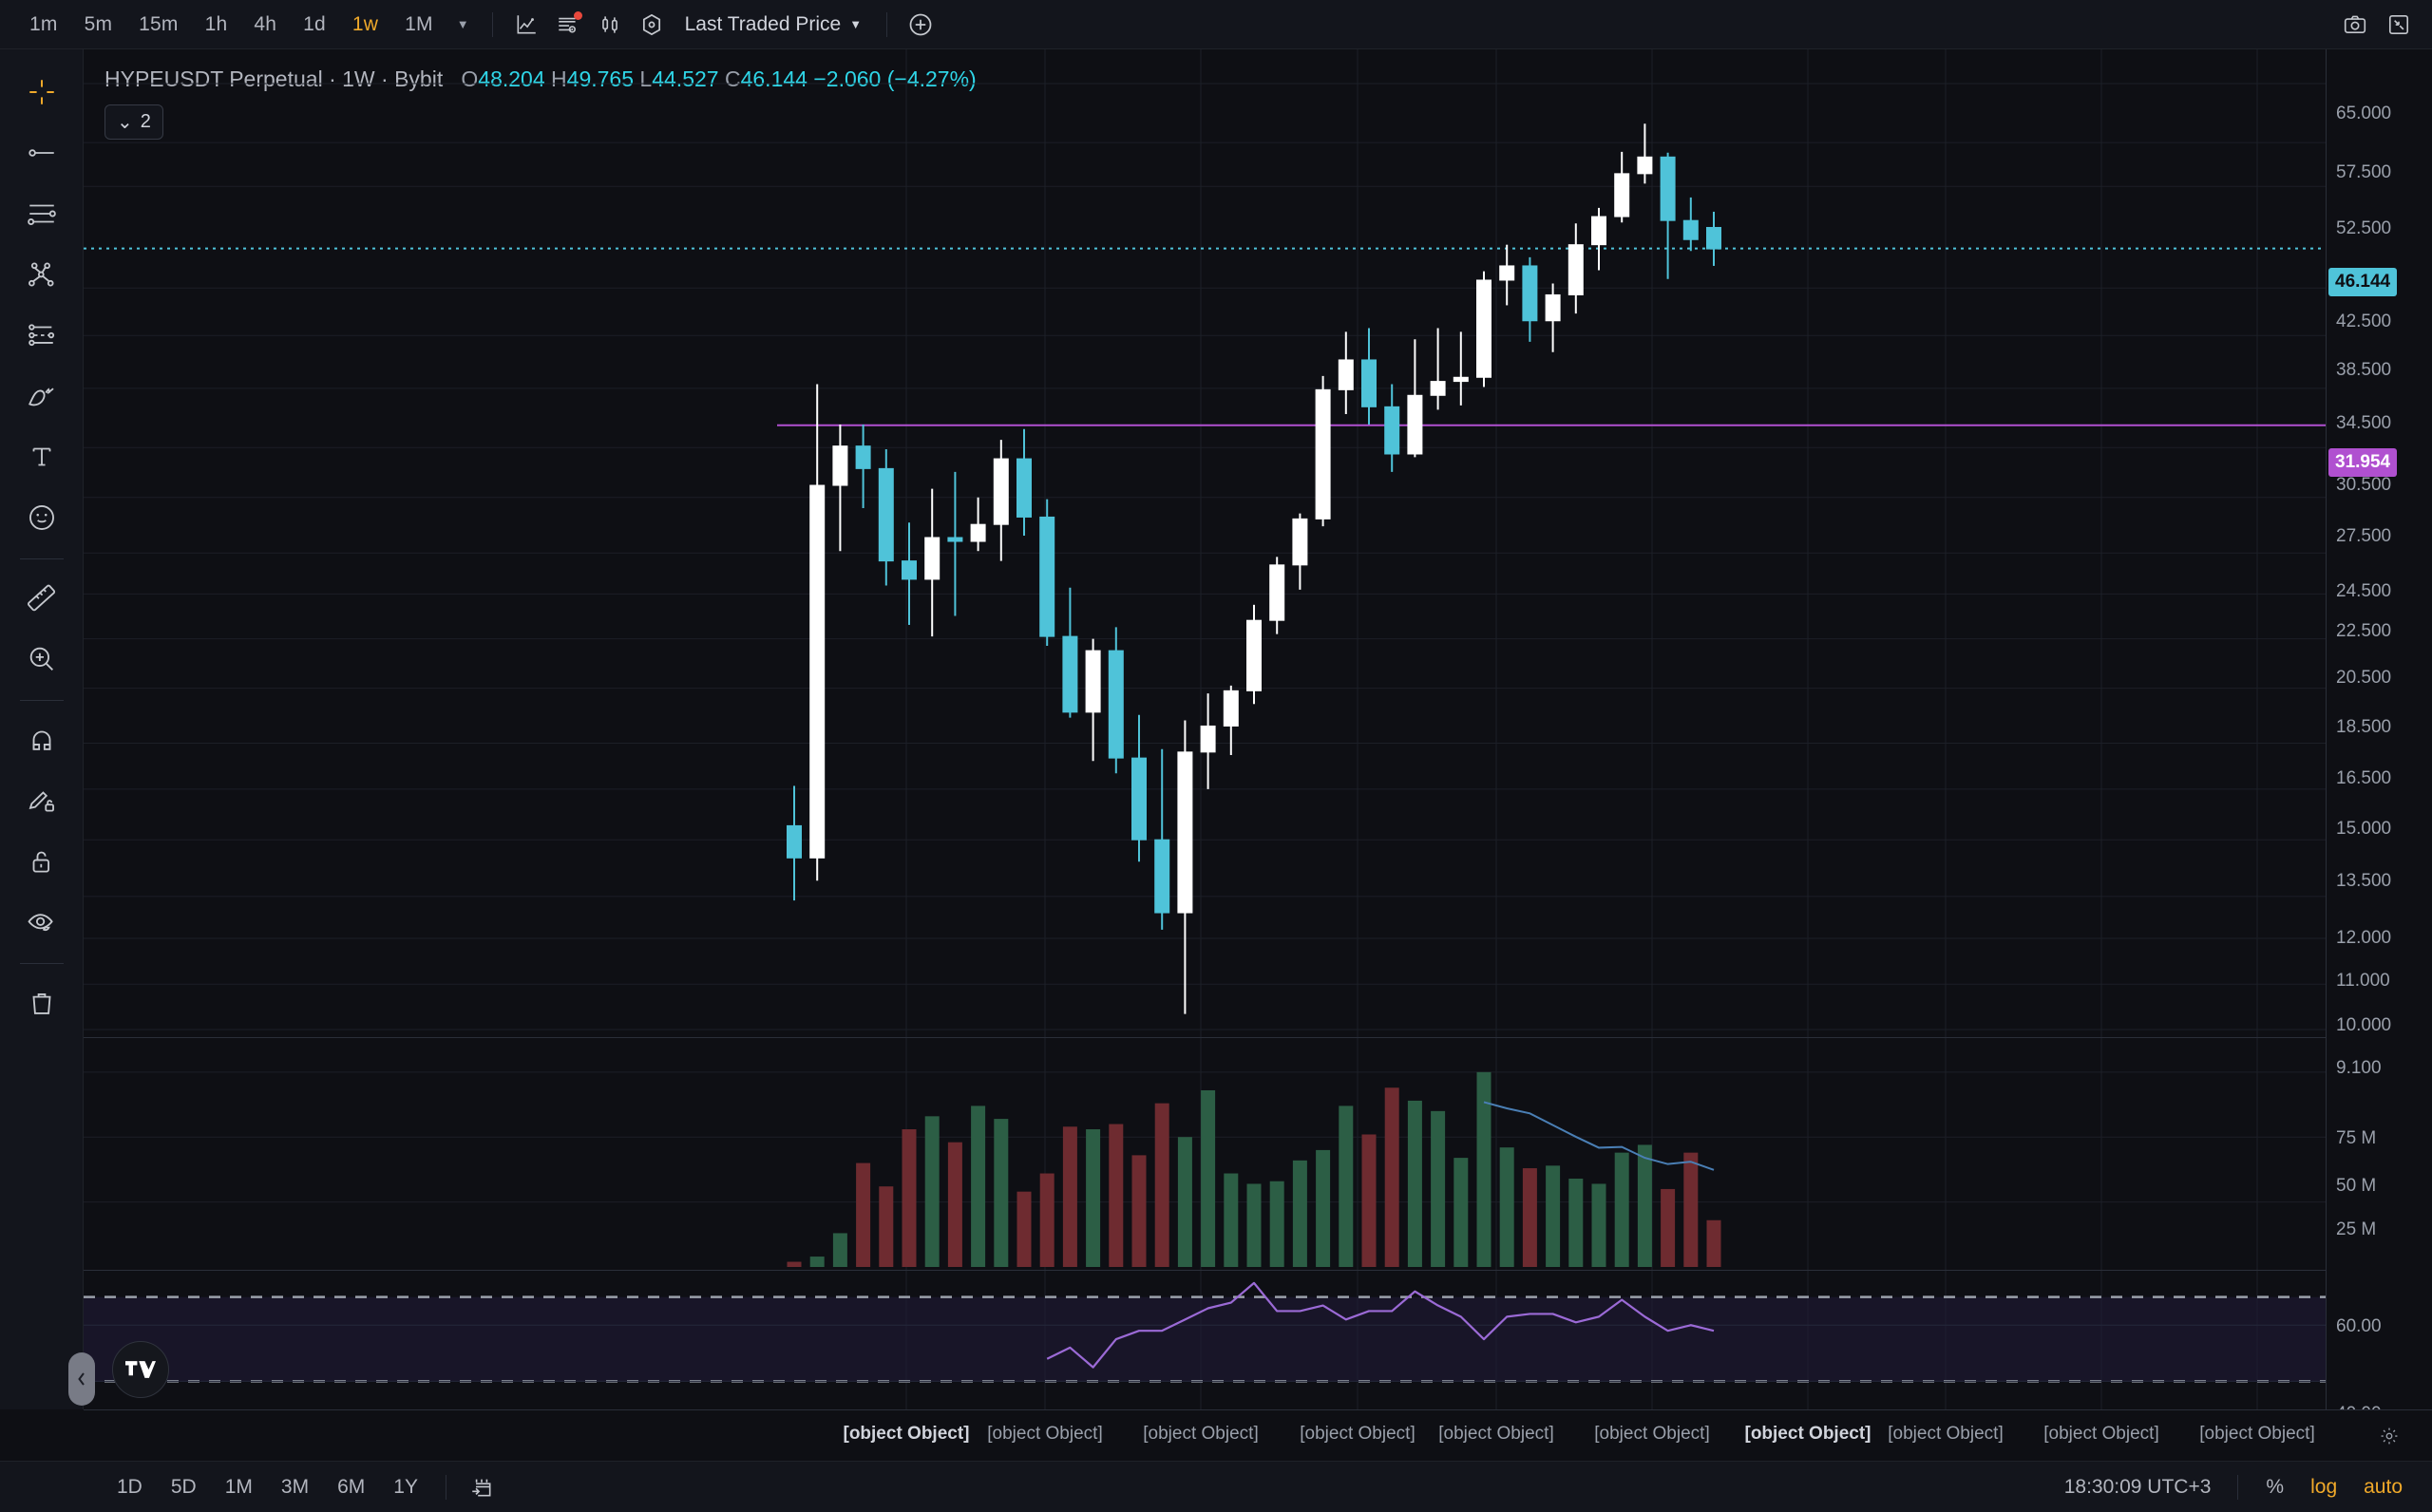 The image size is (2432, 1512). I want to click on price-tick: 42.500, so click(2364, 321).